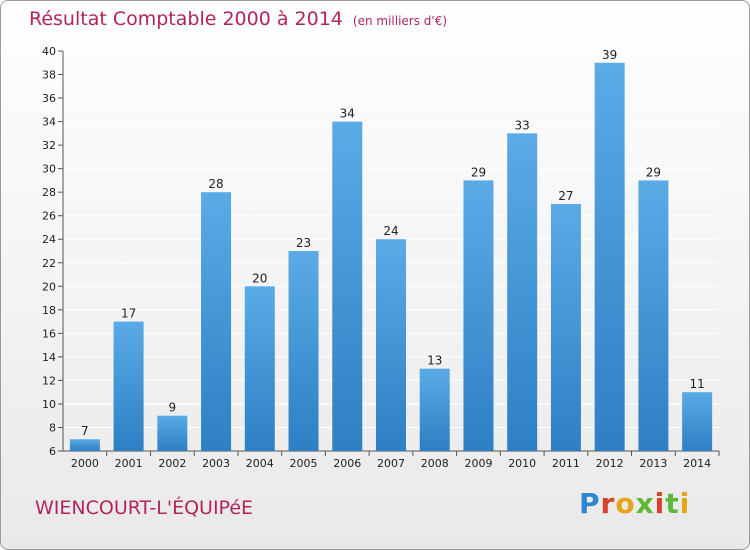 This screenshot has width=750, height=550. What do you see at coordinates (49, 333) in the screenshot?
I see `y-tick-label: 16` at bounding box center [49, 333].